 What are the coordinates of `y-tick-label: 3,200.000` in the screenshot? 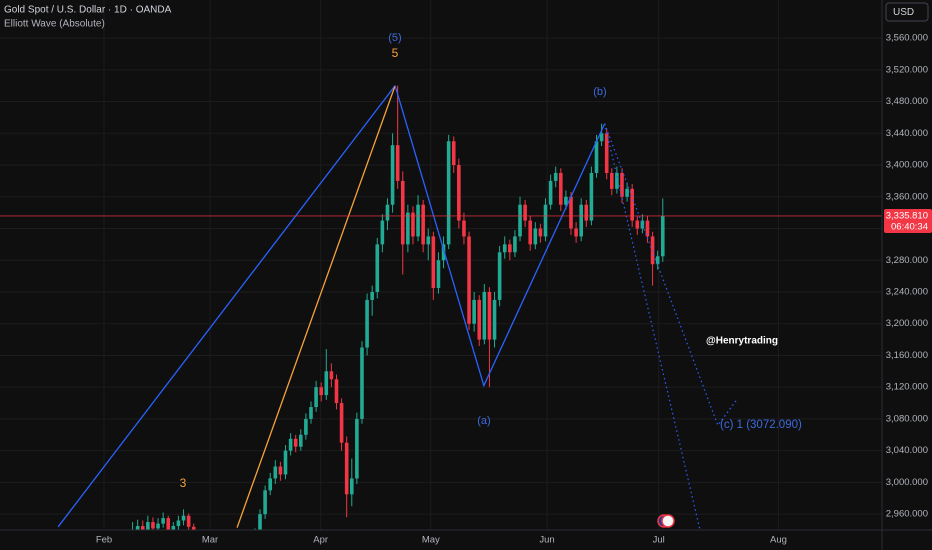 It's located at (907, 323).